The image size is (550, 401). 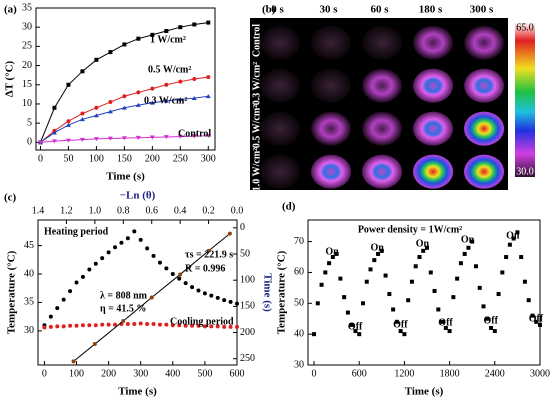 What do you see at coordinates (27, 26) in the screenshot?
I see `y-tick-label: 30` at bounding box center [27, 26].